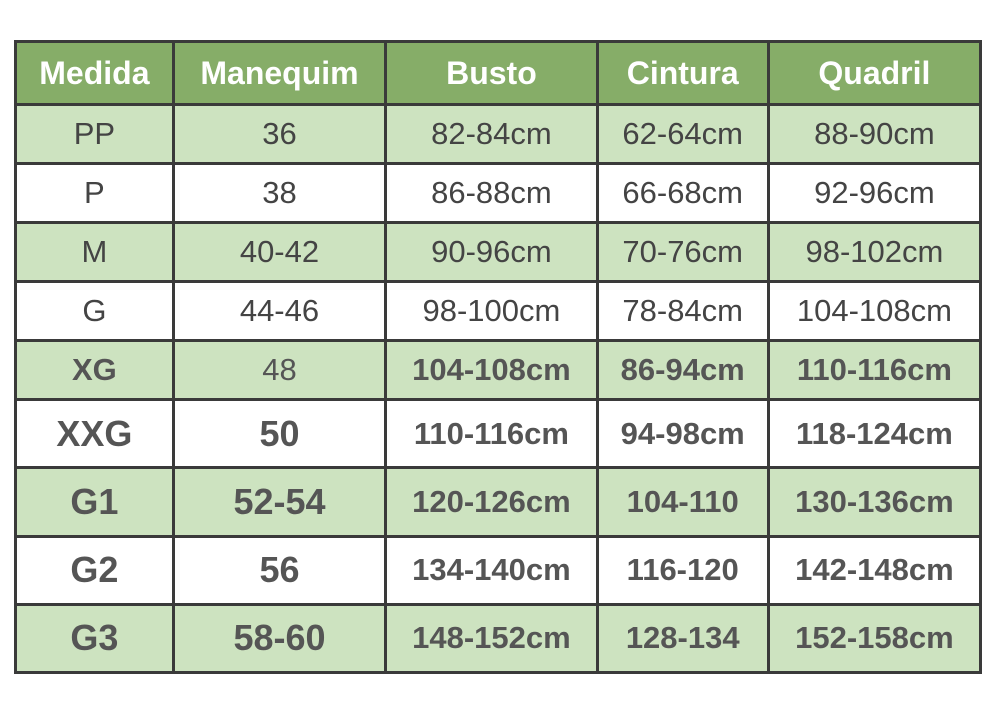 This screenshot has height=710, width=995. Describe the element at coordinates (94, 502) in the screenshot. I see `table-cell: G1` at that location.